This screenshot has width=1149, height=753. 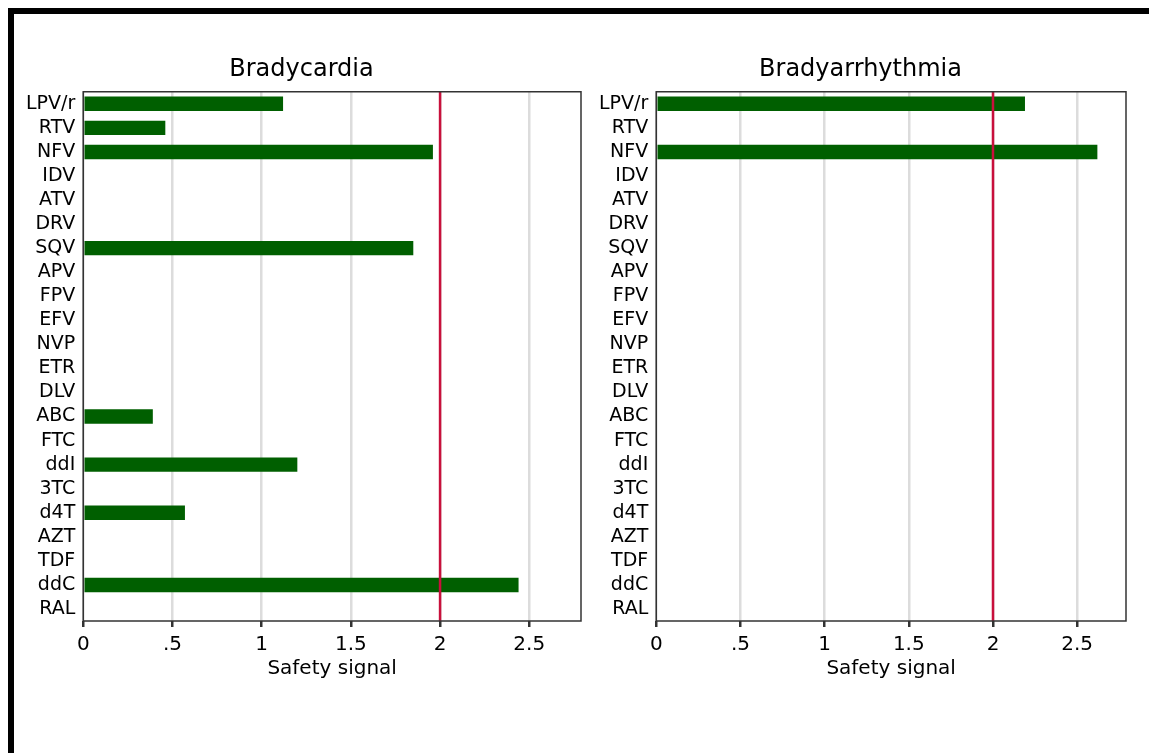 What do you see at coordinates (301, 67) in the screenshot?
I see `chart-title: Bradycardia` at bounding box center [301, 67].